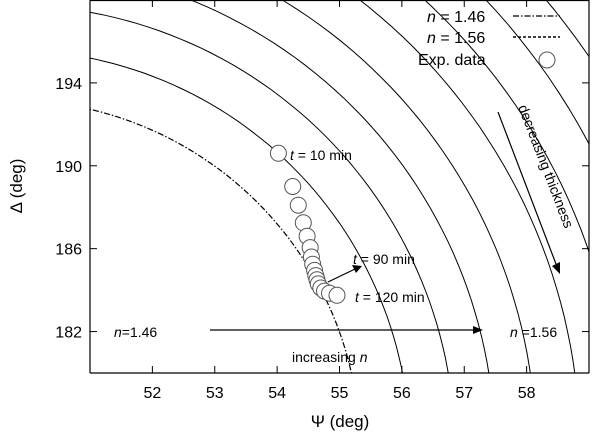  I want to click on y-tick-label: 194, so click(68, 84).